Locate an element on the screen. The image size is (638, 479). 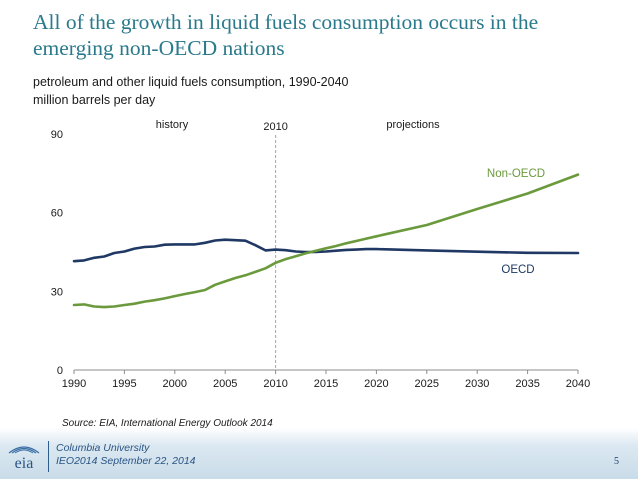
footer-divider is located at coordinates (48, 456).